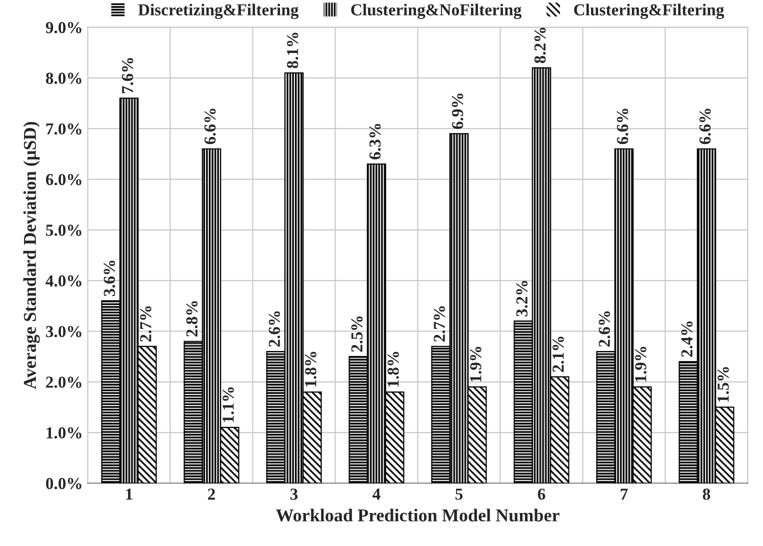 The image size is (763, 546). I want to click on x-tick-label: 5, so click(459, 494).